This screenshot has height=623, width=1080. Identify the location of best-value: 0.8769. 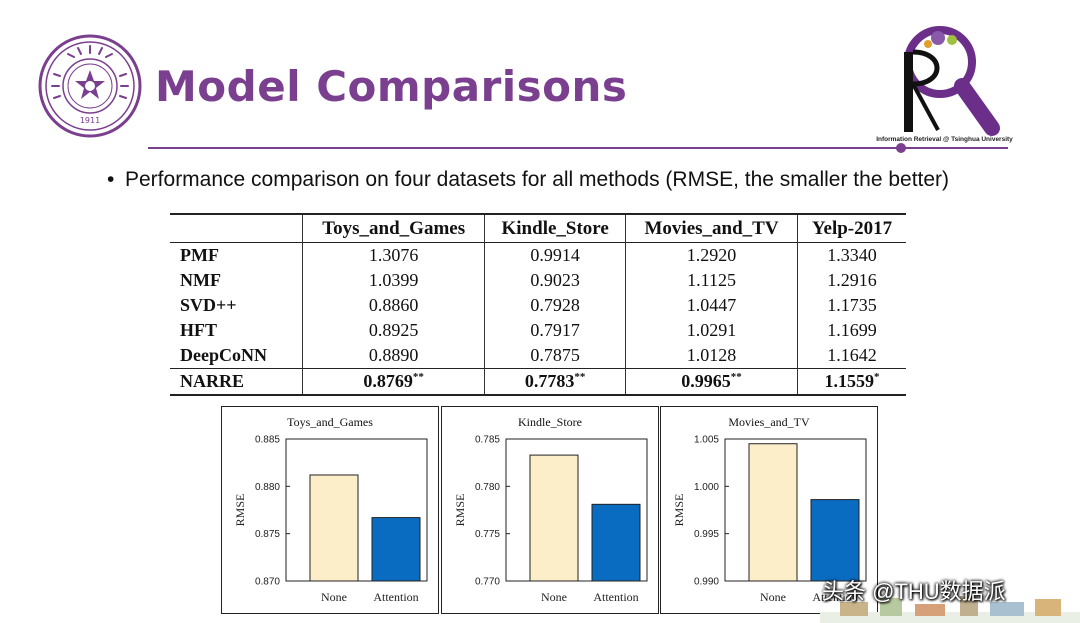
(388, 381).